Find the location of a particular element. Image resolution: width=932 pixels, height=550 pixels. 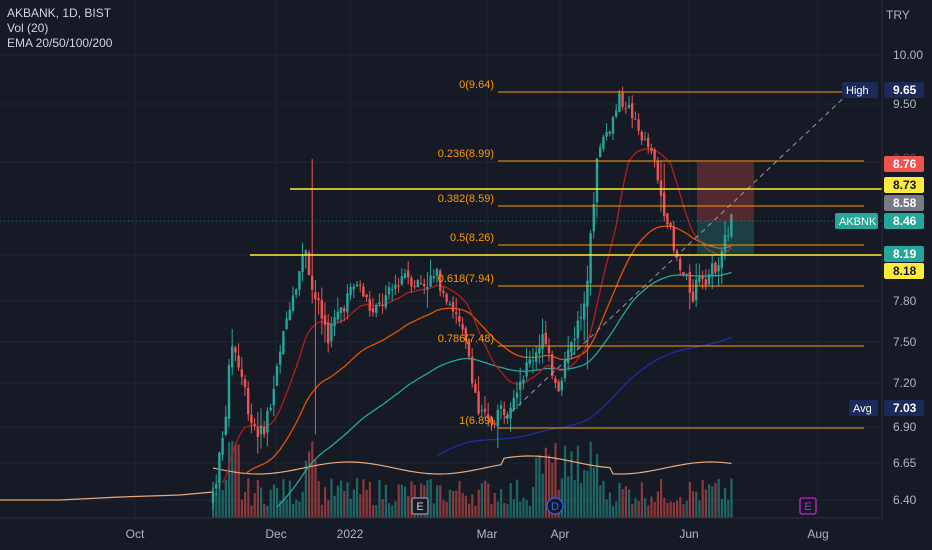

price-badge-value: 8.58 is located at coordinates (905, 203).